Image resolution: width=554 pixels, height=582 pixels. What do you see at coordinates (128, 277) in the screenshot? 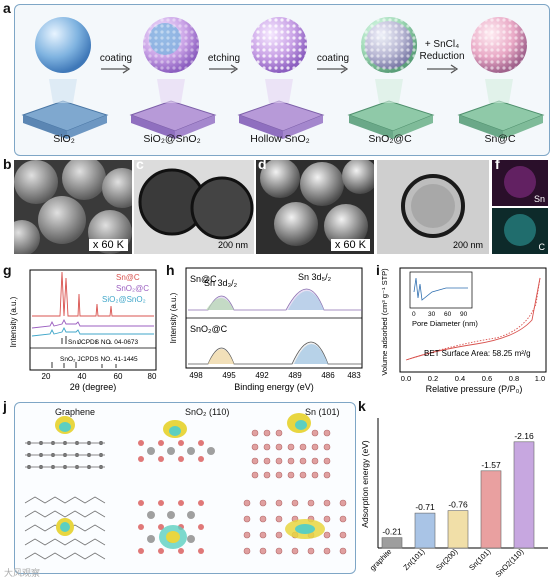
I see `xrd-legend-sn-c: Sn@C` at bounding box center [128, 277].